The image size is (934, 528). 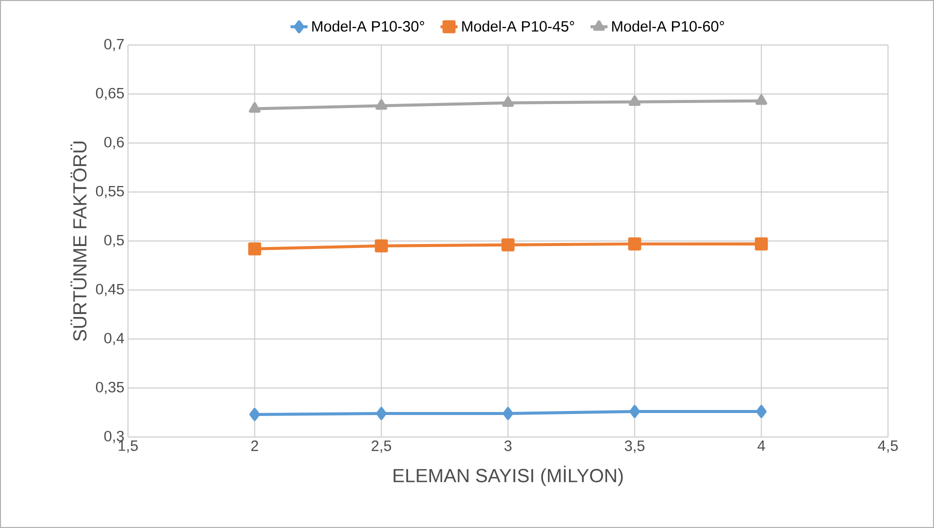 What do you see at coordinates (382, 446) in the screenshot?
I see `x-tick-label: 2,5` at bounding box center [382, 446].